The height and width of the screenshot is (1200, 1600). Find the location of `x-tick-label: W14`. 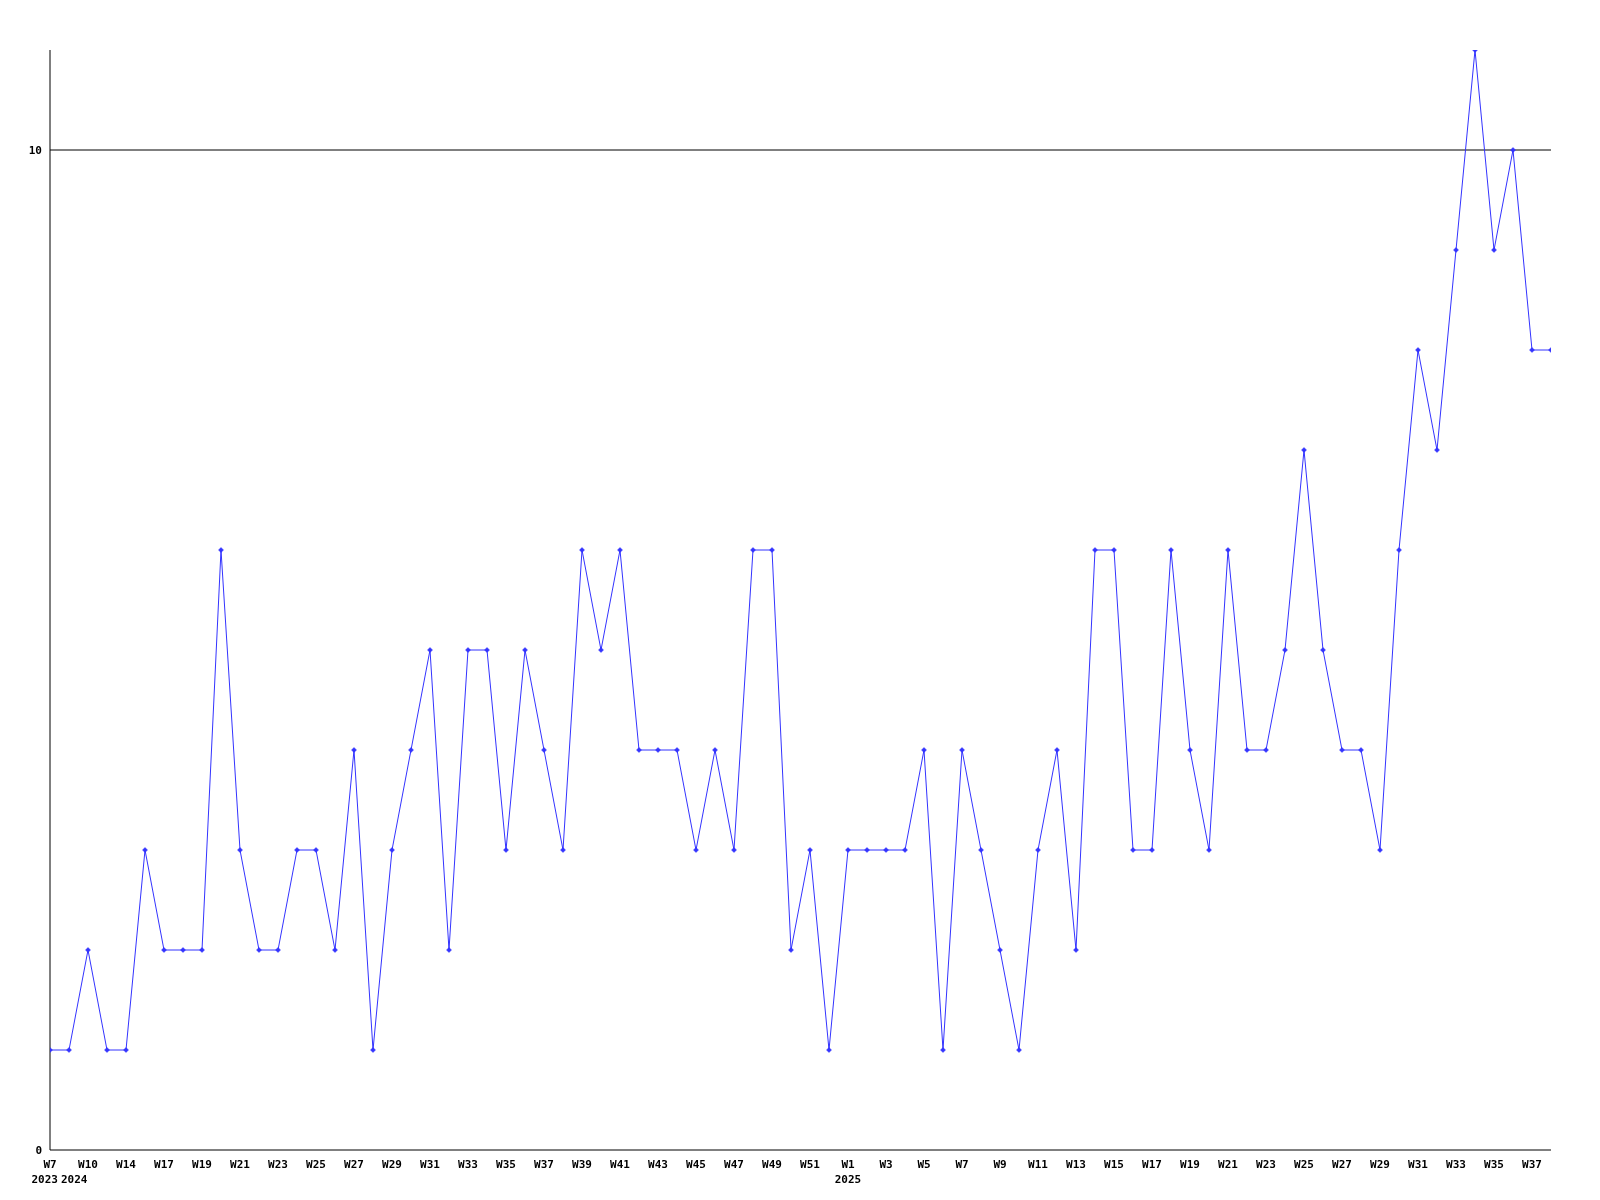

x-tick-label: W14 is located at coordinates (126, 1164).